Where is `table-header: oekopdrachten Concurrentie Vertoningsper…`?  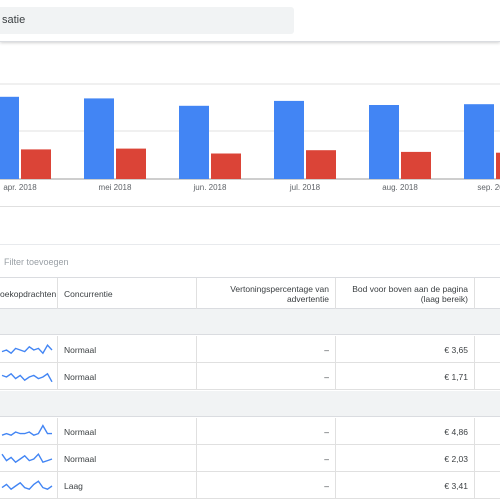
table-header: oekopdrachten Concurrentie Vertoningsper… is located at coordinates (250, 293).